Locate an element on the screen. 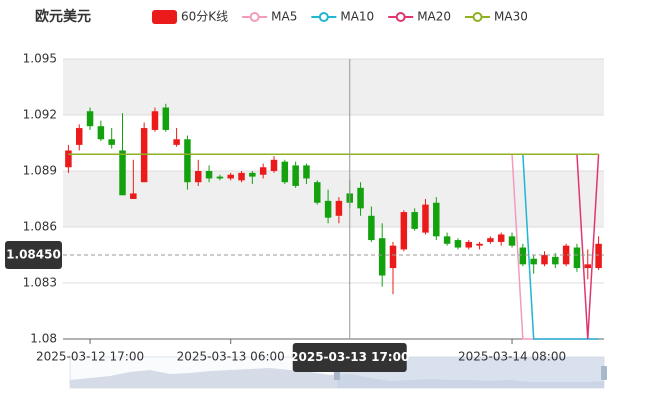 This screenshot has width=670, height=400. legend-item: MA20 is located at coordinates (419, 17).